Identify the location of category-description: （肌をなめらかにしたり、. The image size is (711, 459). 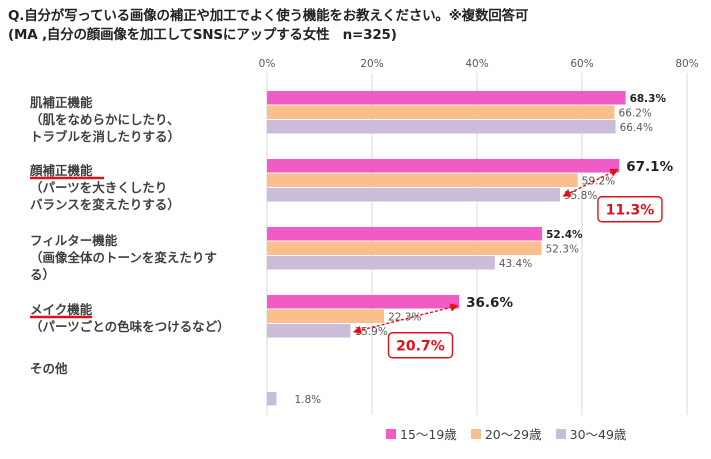
(105, 119).